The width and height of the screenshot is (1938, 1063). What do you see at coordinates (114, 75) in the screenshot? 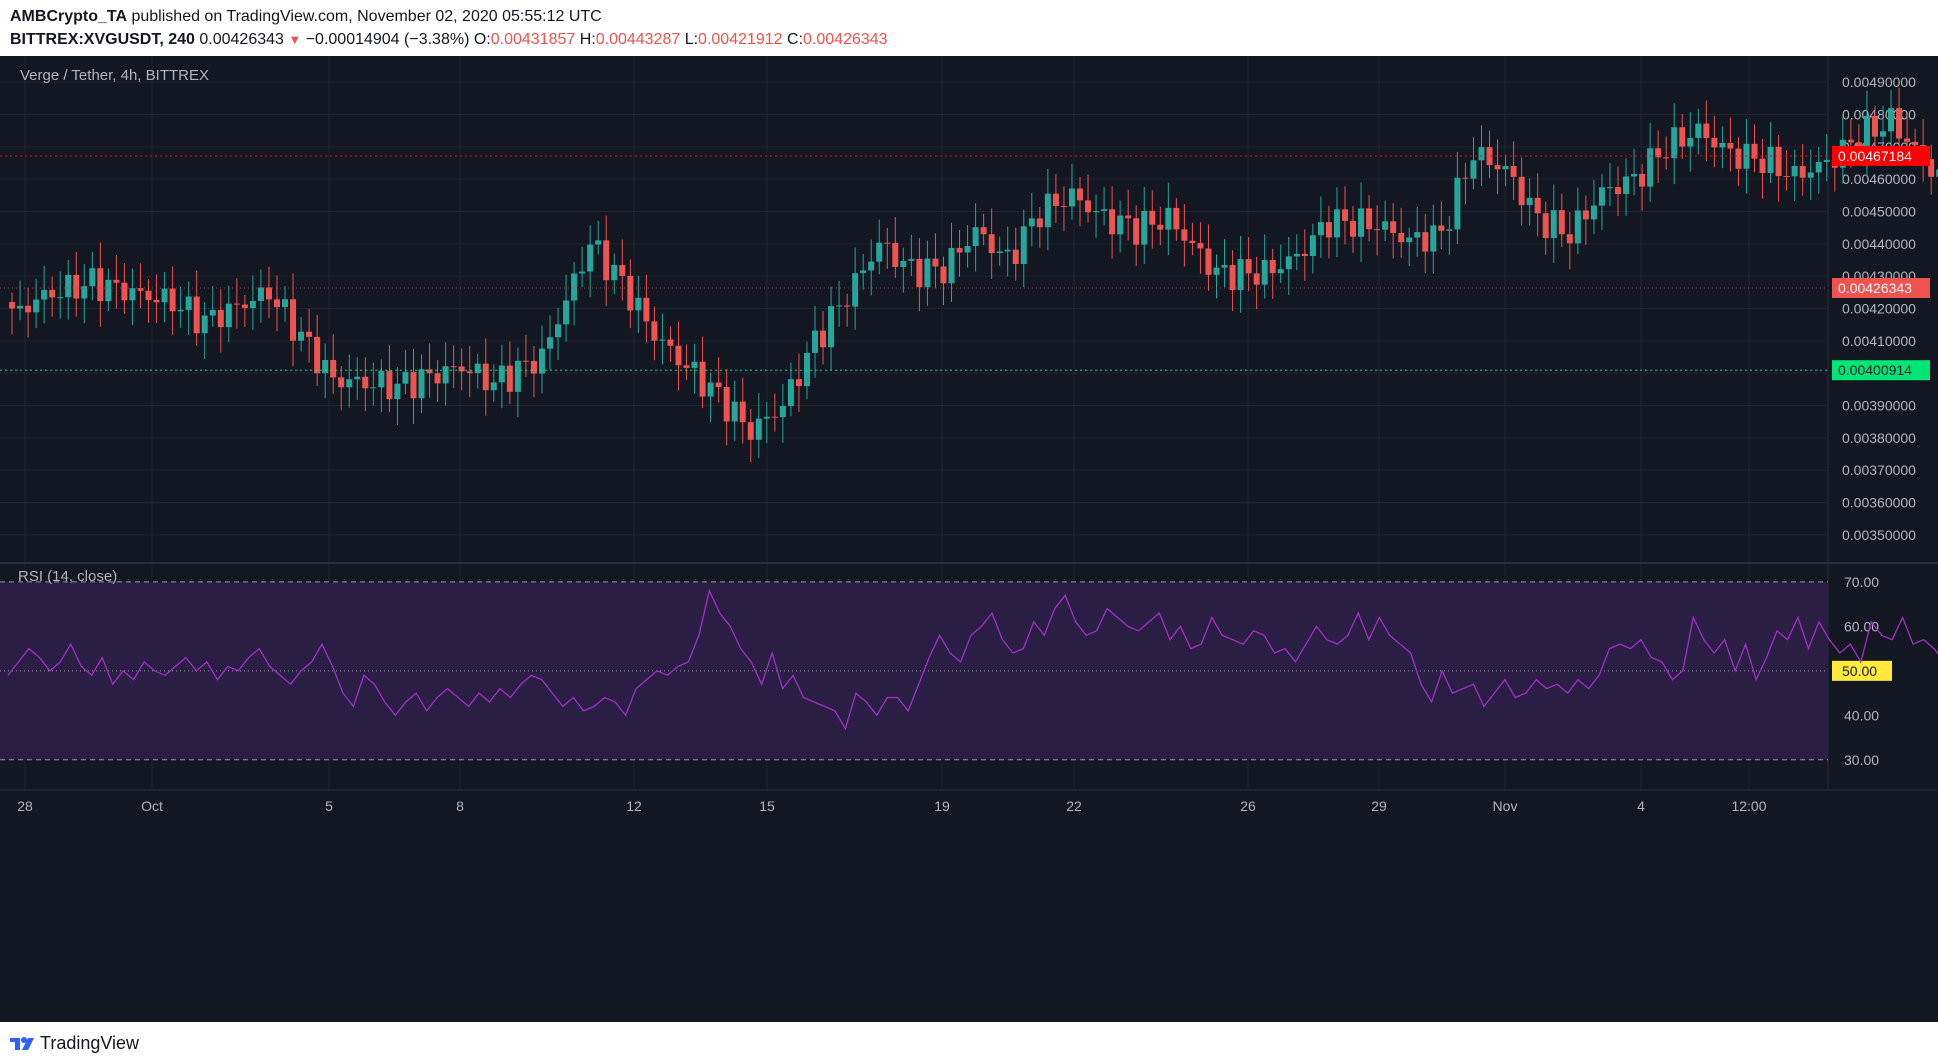
I see `price-pane-title: Verge / Tether, 4h, BITTREX` at bounding box center [114, 75].